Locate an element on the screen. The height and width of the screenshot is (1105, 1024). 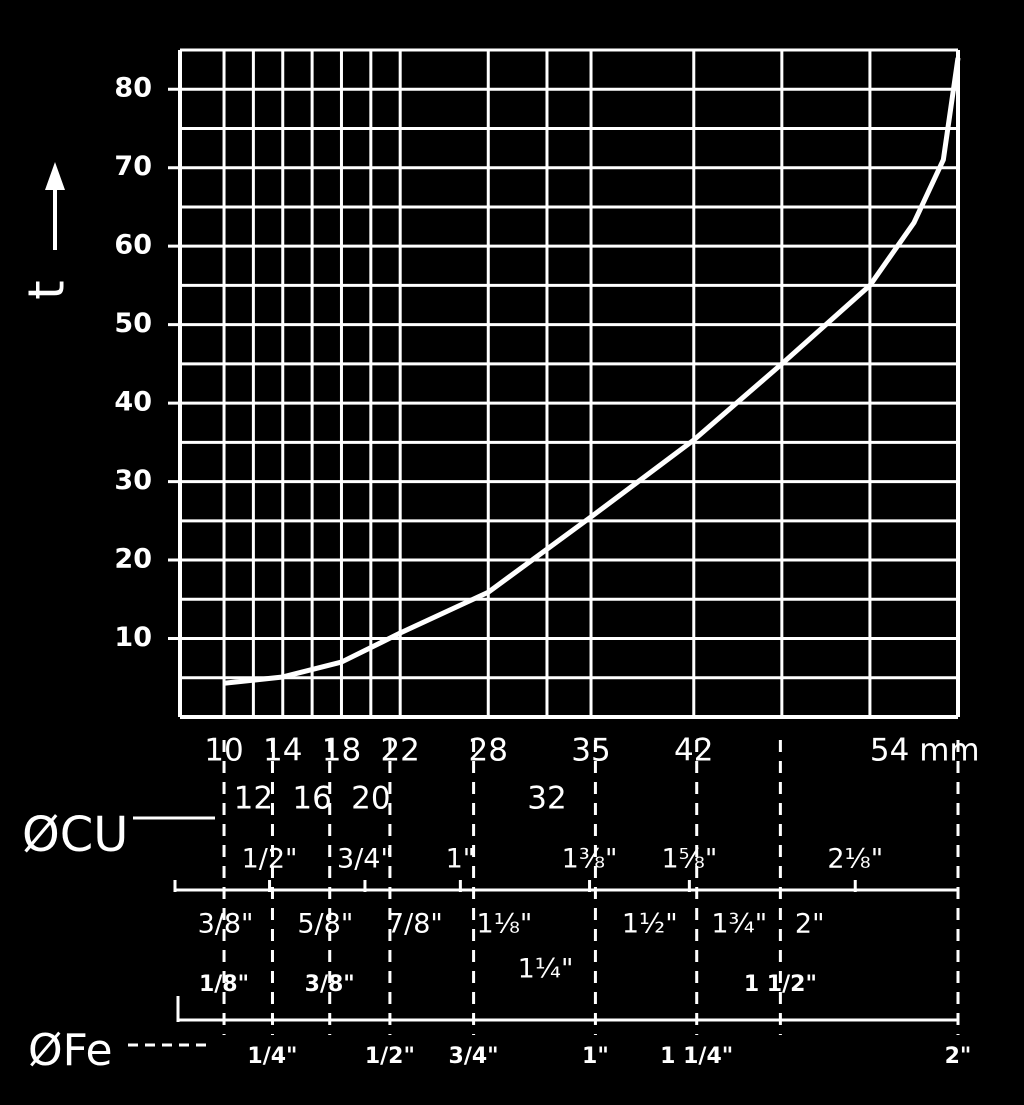
fe-label: 1/2" is located at coordinates (390, 1056).